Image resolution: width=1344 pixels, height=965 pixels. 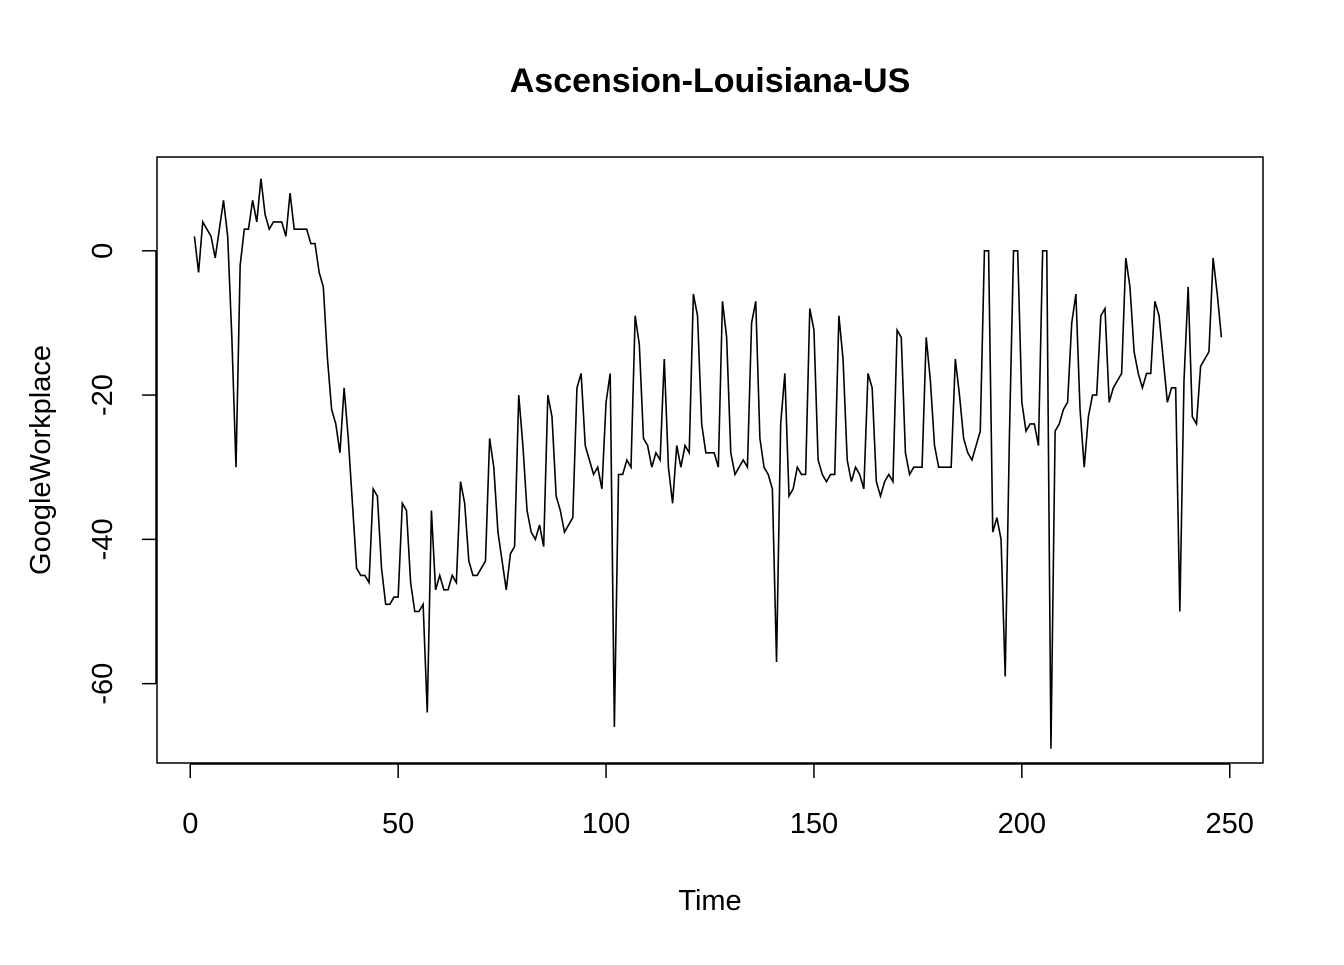 I want to click on x-tick-label: 100, so click(x=606, y=824).